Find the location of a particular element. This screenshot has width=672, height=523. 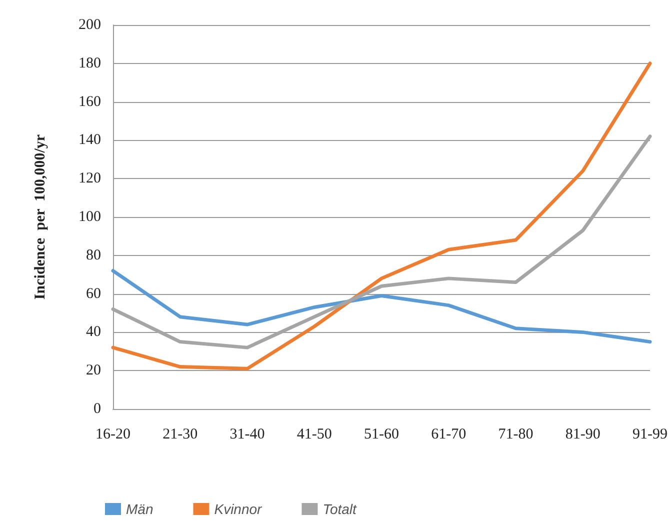

y-tick-label: 80 is located at coordinates (93, 255).